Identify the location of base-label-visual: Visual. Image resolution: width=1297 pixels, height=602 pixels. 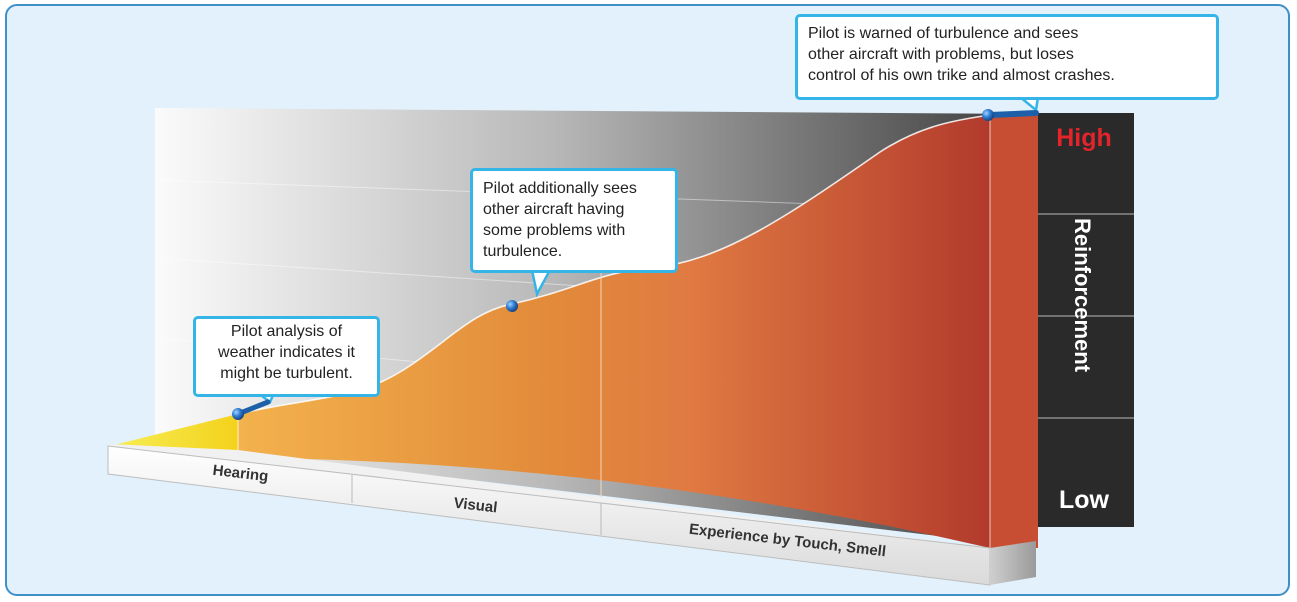
(476, 506).